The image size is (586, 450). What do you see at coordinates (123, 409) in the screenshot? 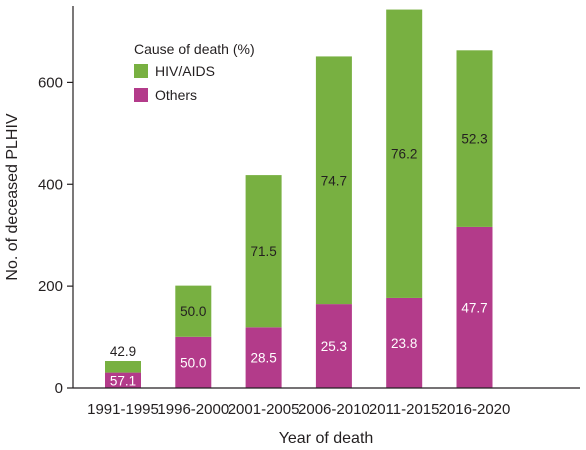
I see `x-tick-label: 1991-1995` at bounding box center [123, 409].